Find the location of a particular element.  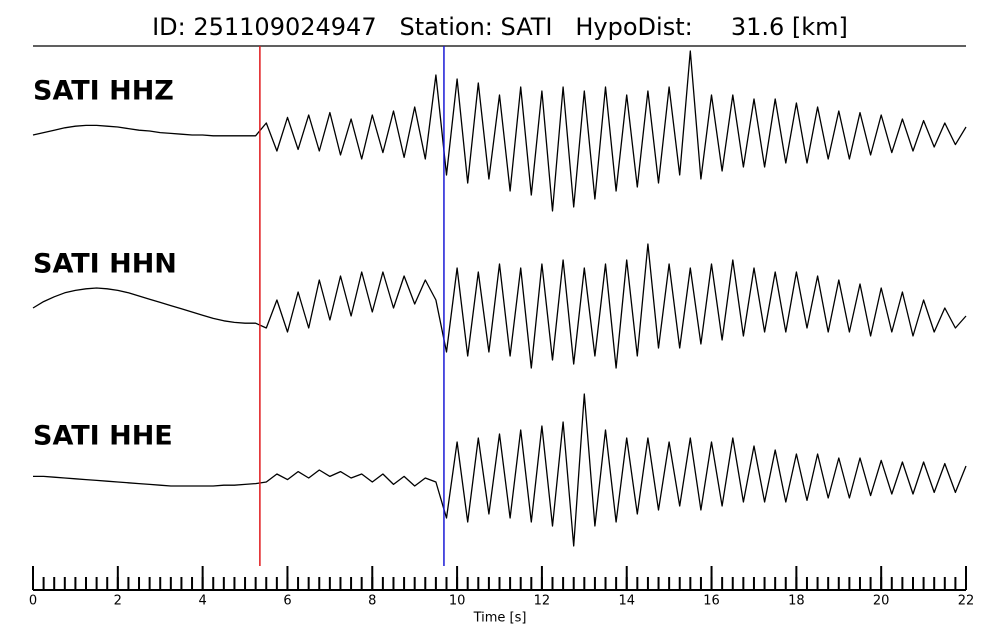

x-tick-label: 8 is located at coordinates (372, 601).